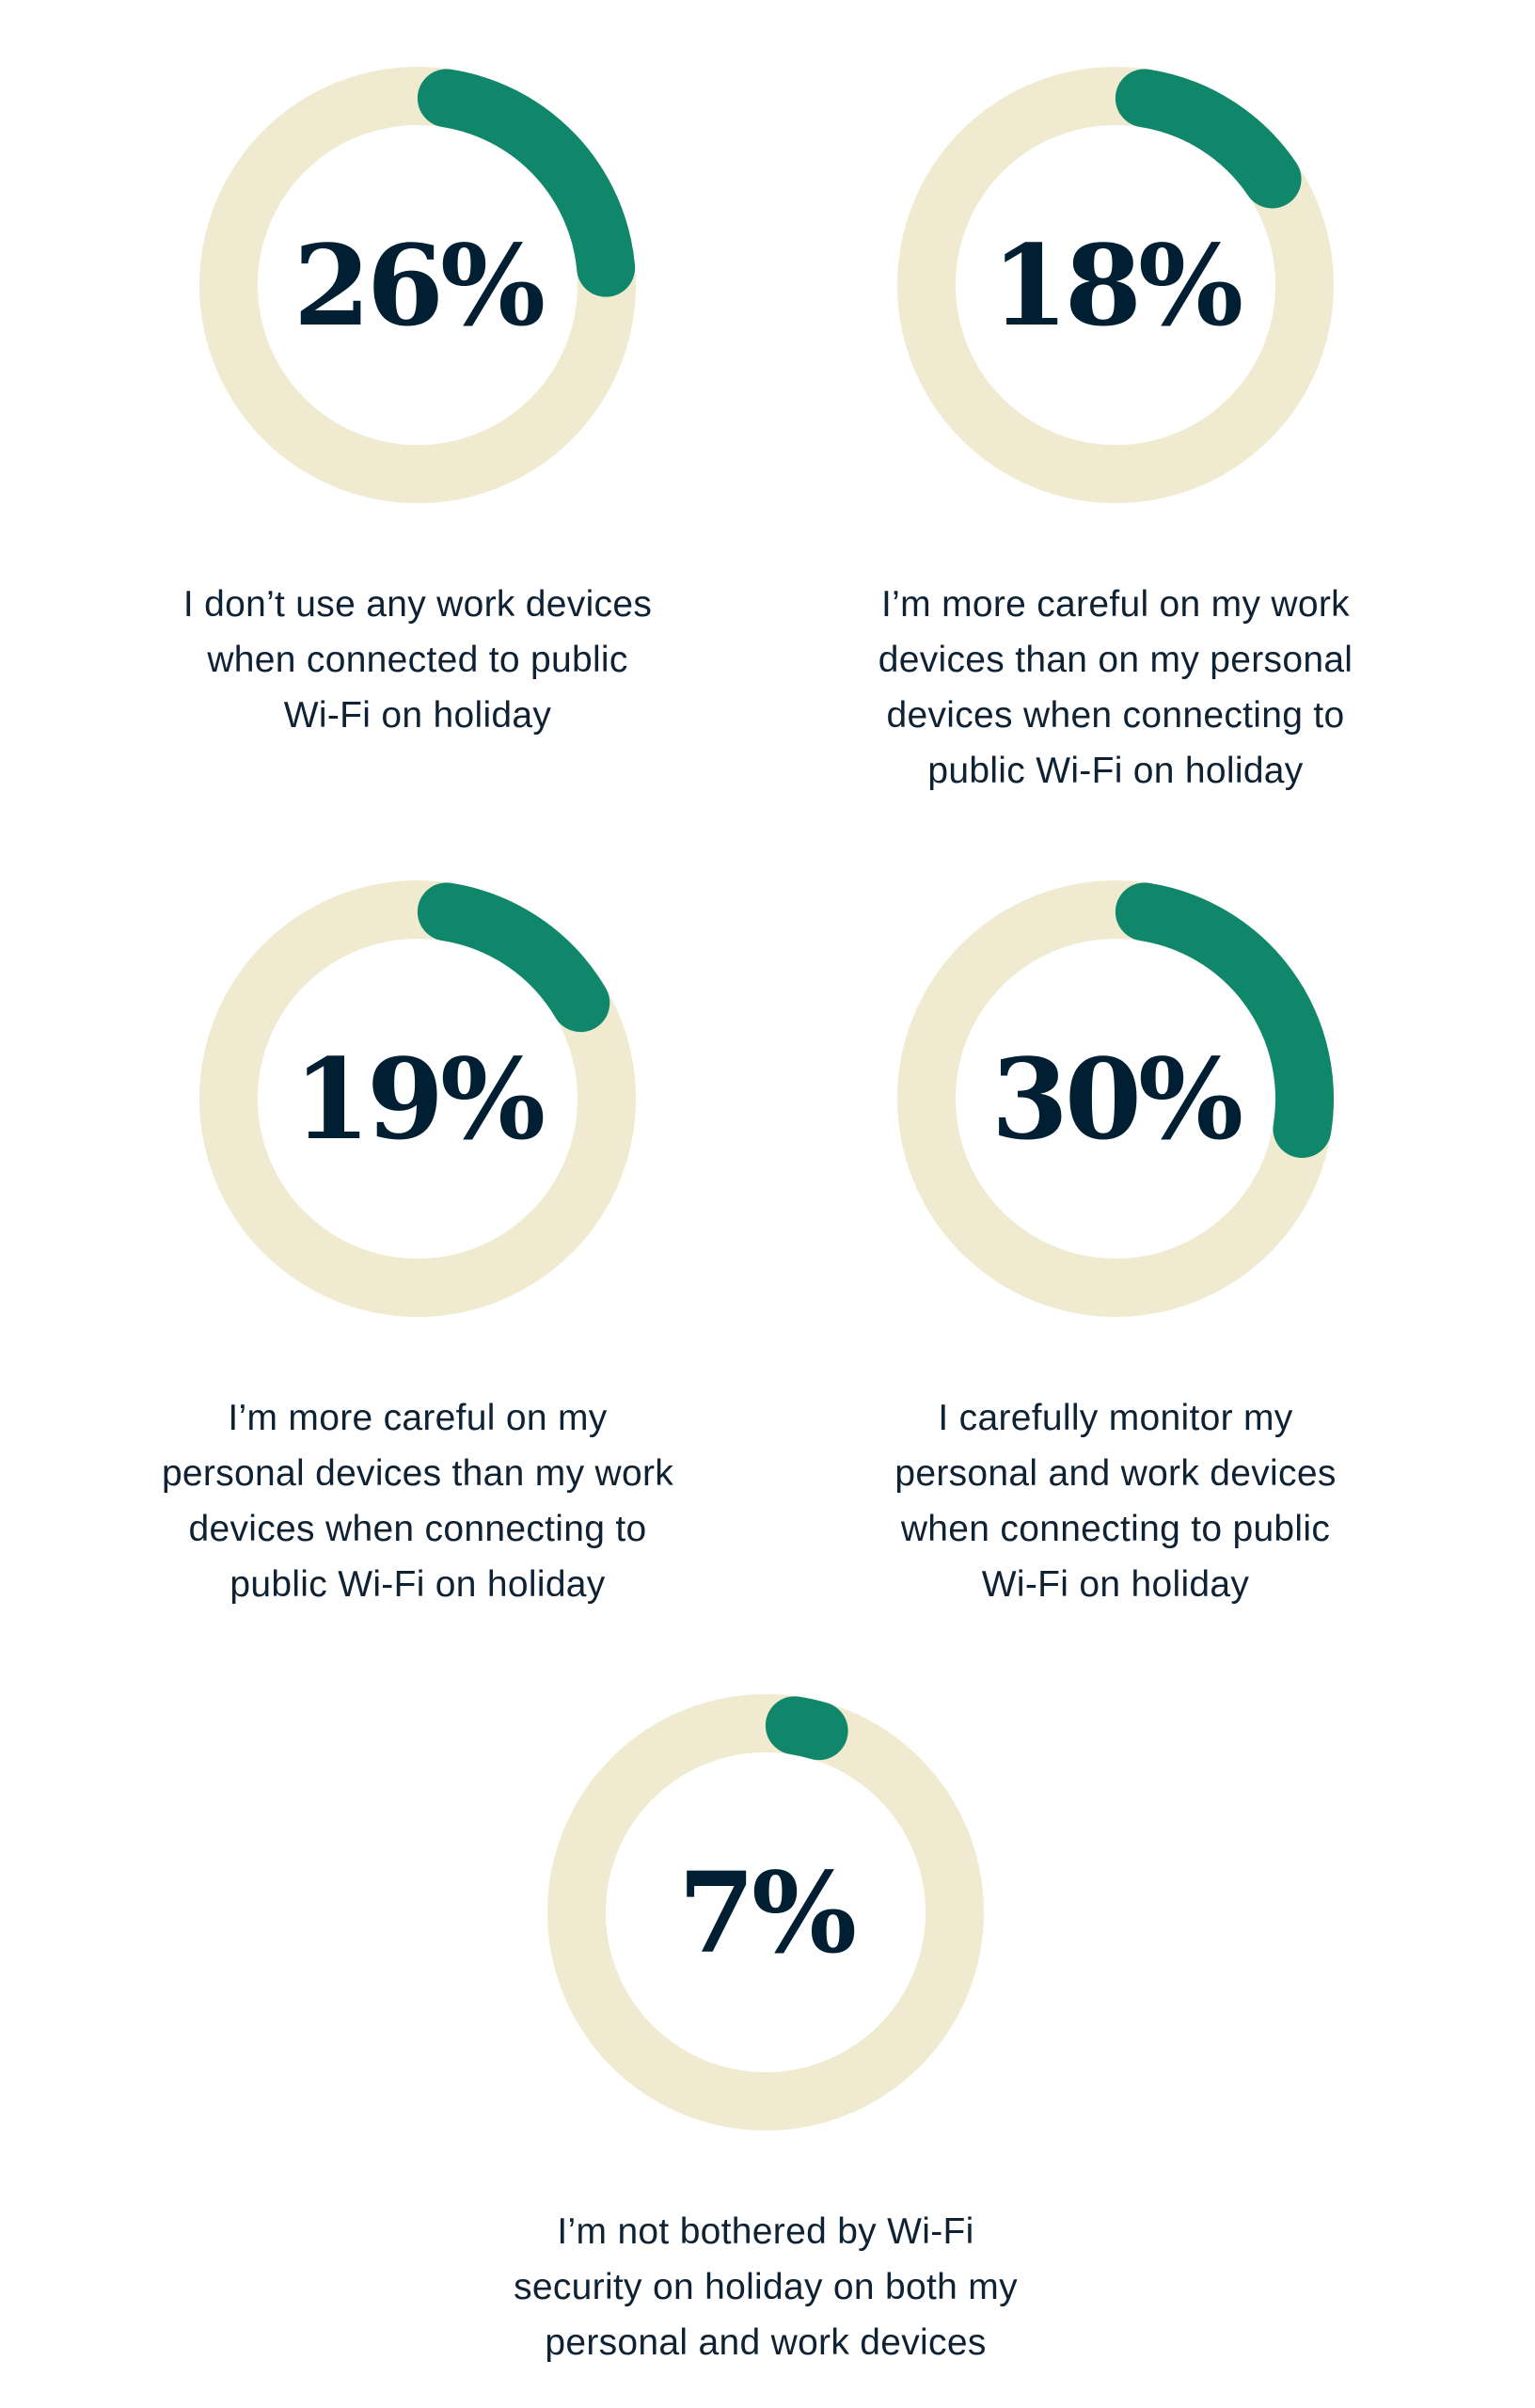 The width and height of the screenshot is (1535, 2408). I want to click on label-line: I carefully monitor my, so click(1115, 1418).